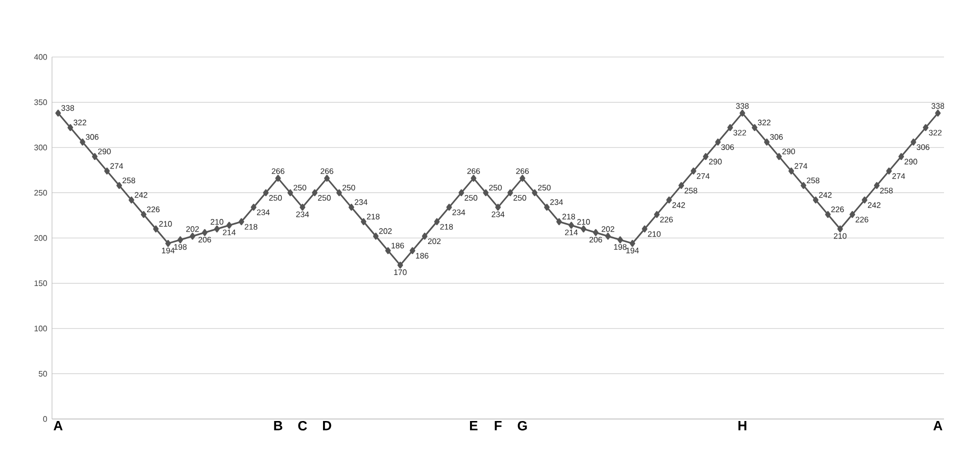  What do you see at coordinates (40, 283) in the screenshot?
I see `y-tick-label: 150` at bounding box center [40, 283].